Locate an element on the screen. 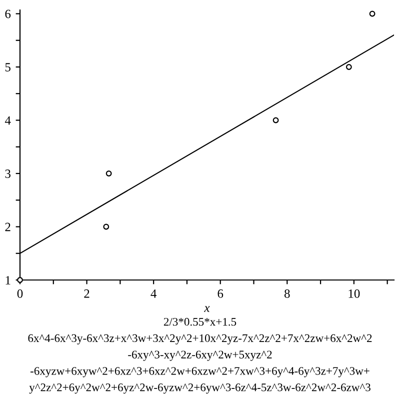 The height and width of the screenshot is (400, 400). x-tick-label: 10 is located at coordinates (354, 293).